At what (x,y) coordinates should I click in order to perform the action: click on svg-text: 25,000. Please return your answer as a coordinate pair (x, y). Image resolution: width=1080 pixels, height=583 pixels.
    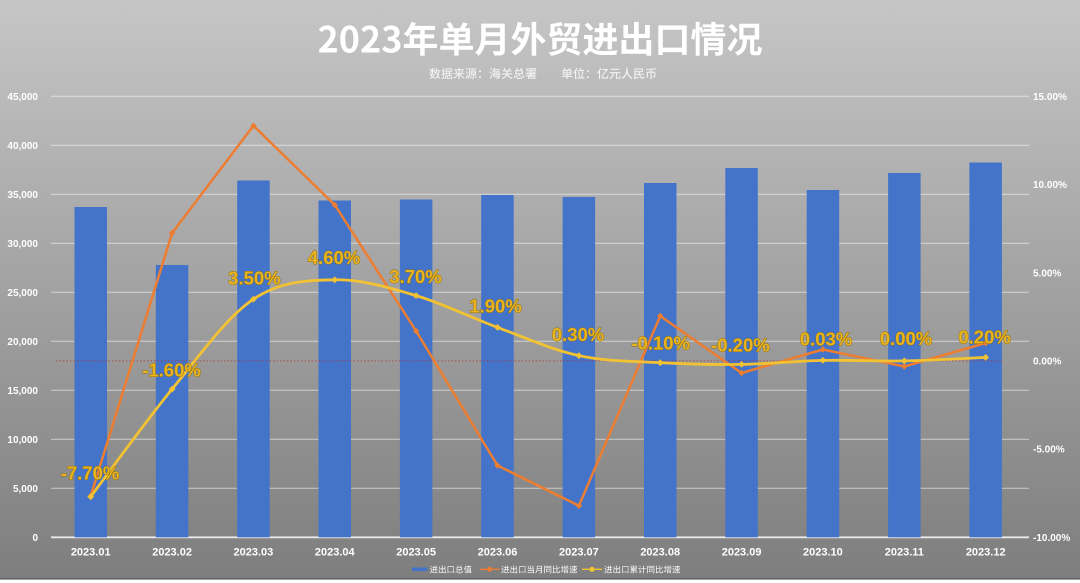
    Looking at the image, I should click on (22, 293).